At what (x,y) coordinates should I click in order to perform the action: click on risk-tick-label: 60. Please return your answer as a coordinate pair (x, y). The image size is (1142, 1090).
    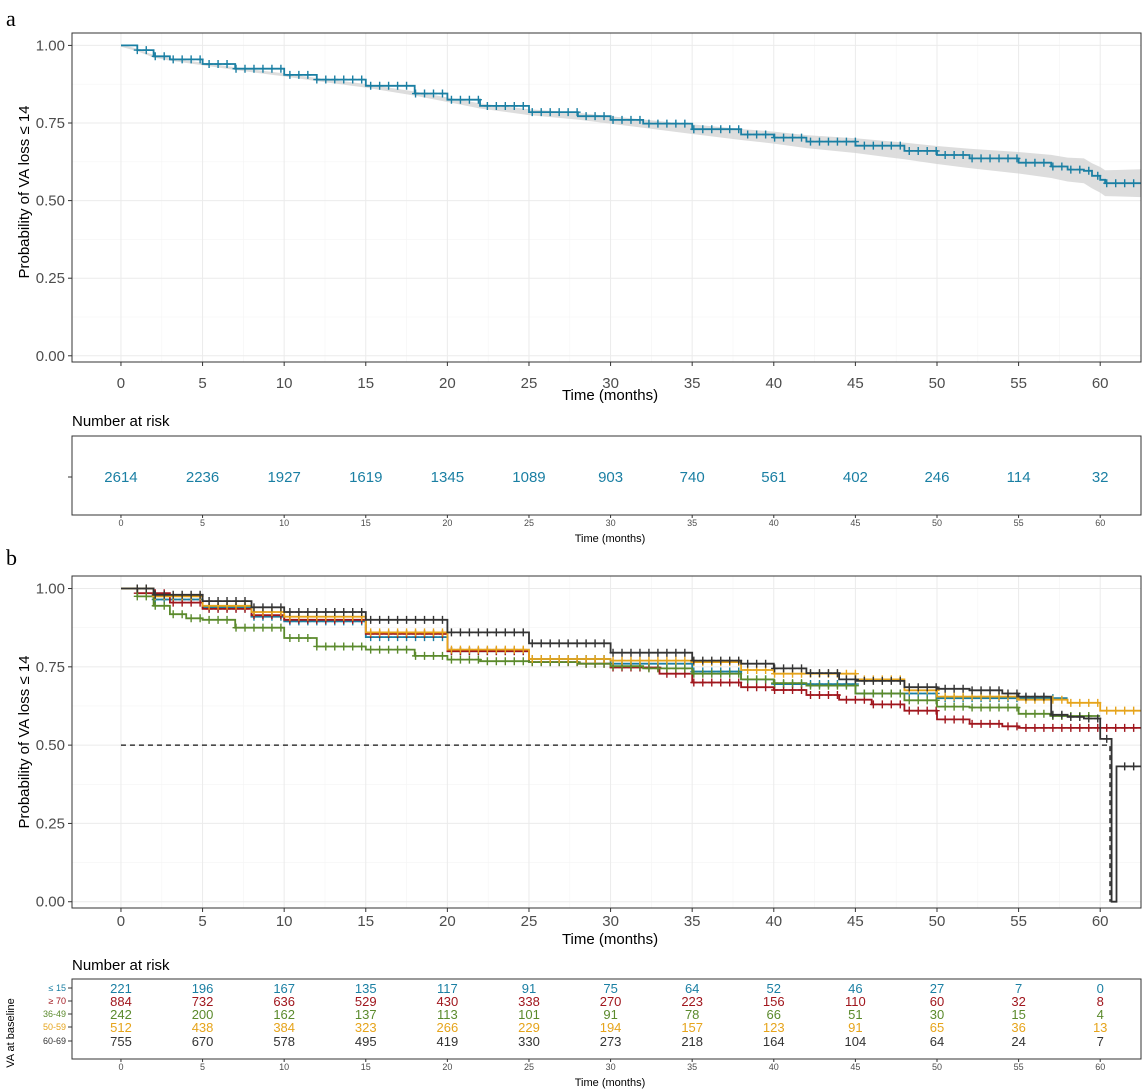
    Looking at the image, I should click on (1100, 1067).